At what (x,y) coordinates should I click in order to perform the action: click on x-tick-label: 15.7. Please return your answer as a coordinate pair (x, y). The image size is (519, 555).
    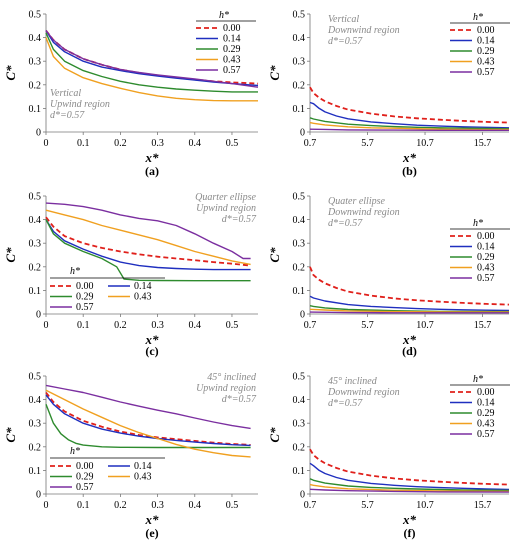
    Looking at the image, I should click on (483, 505).